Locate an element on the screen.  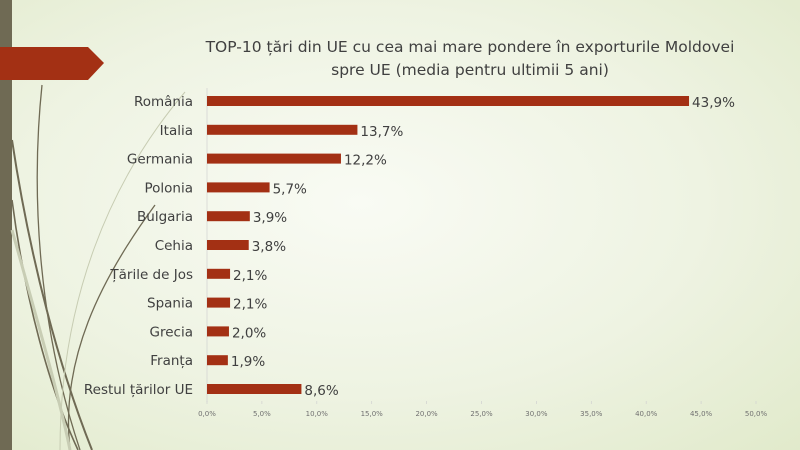
category-label: Restul țărilor UE is located at coordinates (138, 390).